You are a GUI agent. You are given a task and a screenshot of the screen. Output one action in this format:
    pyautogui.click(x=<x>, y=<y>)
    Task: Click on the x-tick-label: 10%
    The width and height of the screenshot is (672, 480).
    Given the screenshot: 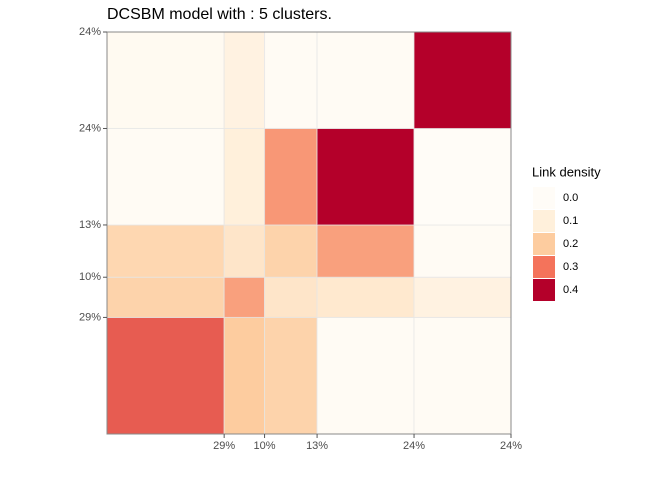 What is the action you would take?
    pyautogui.click(x=265, y=446)
    